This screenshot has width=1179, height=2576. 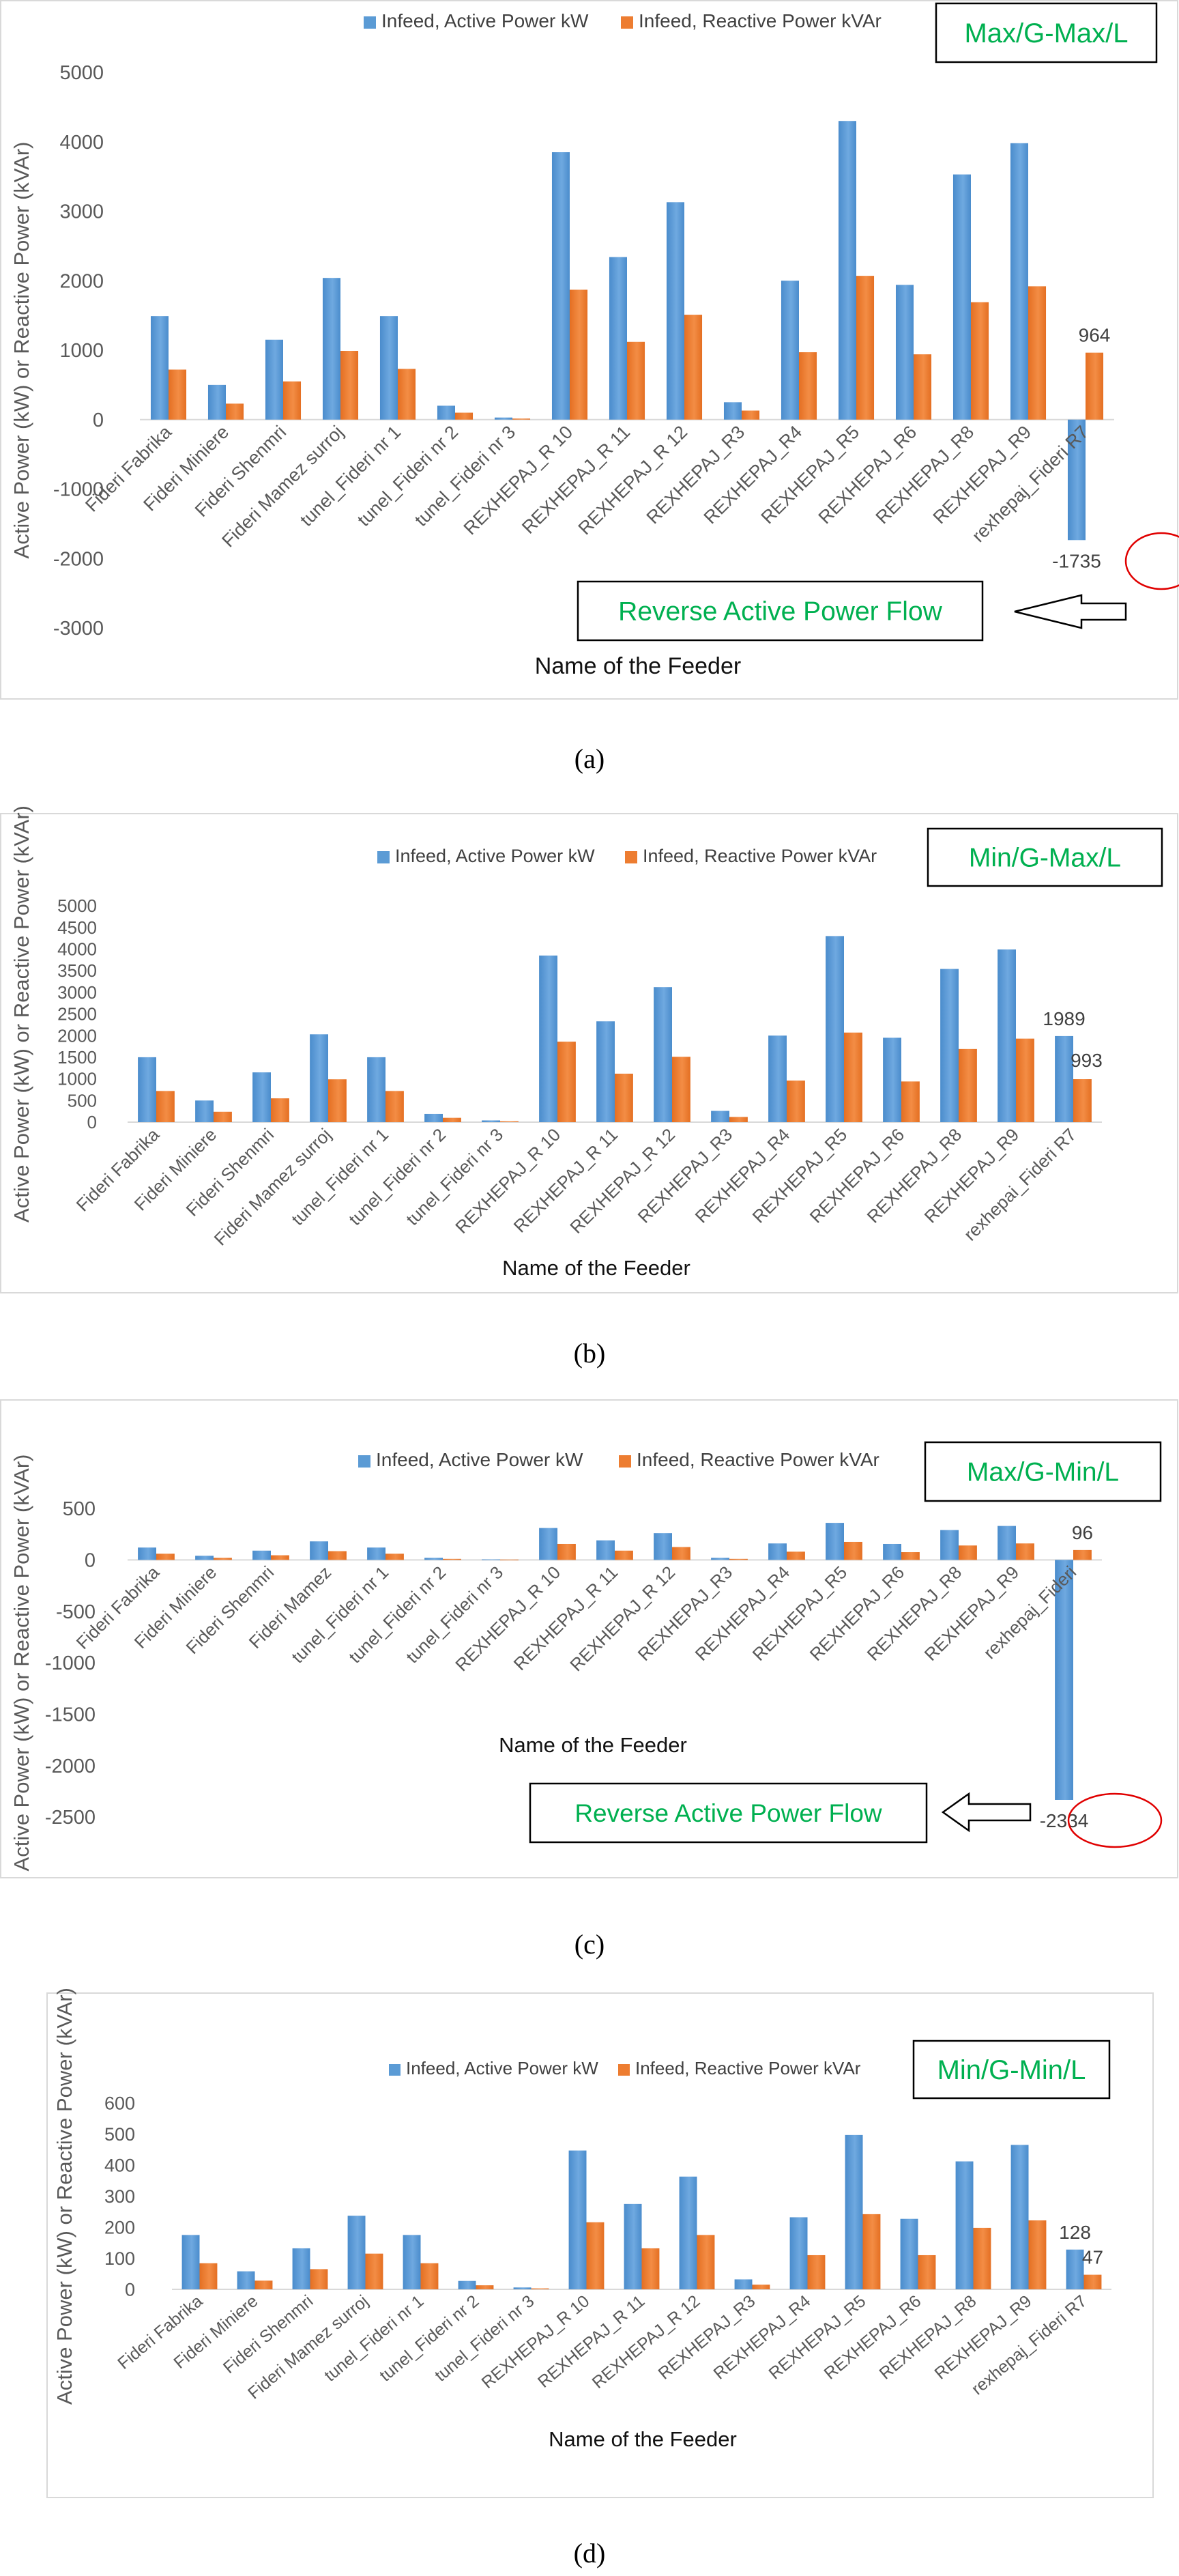 I want to click on y-tick-label: 100, so click(x=119, y=2258).